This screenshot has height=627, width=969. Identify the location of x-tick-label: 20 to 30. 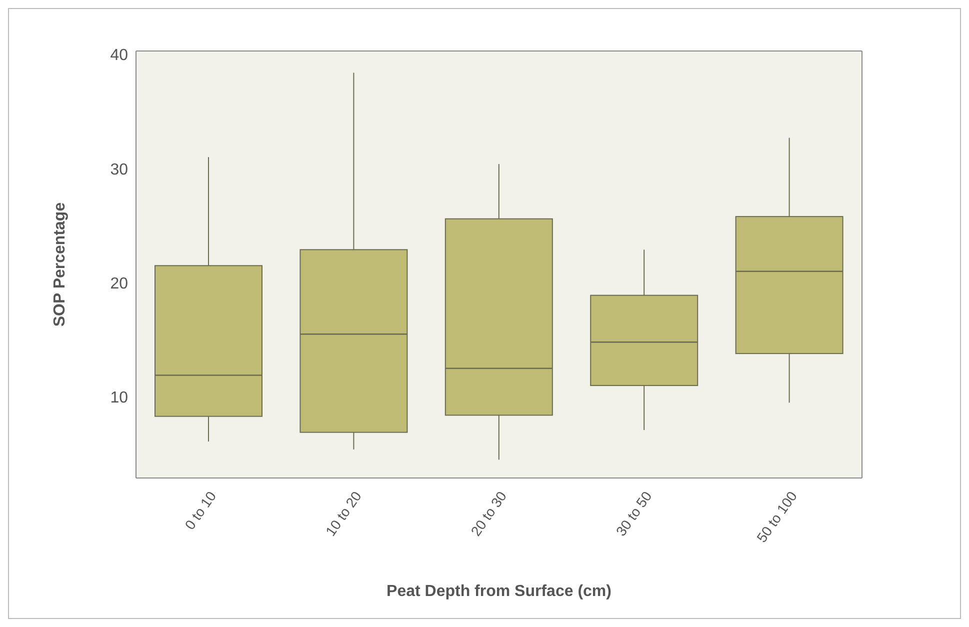
(488, 513).